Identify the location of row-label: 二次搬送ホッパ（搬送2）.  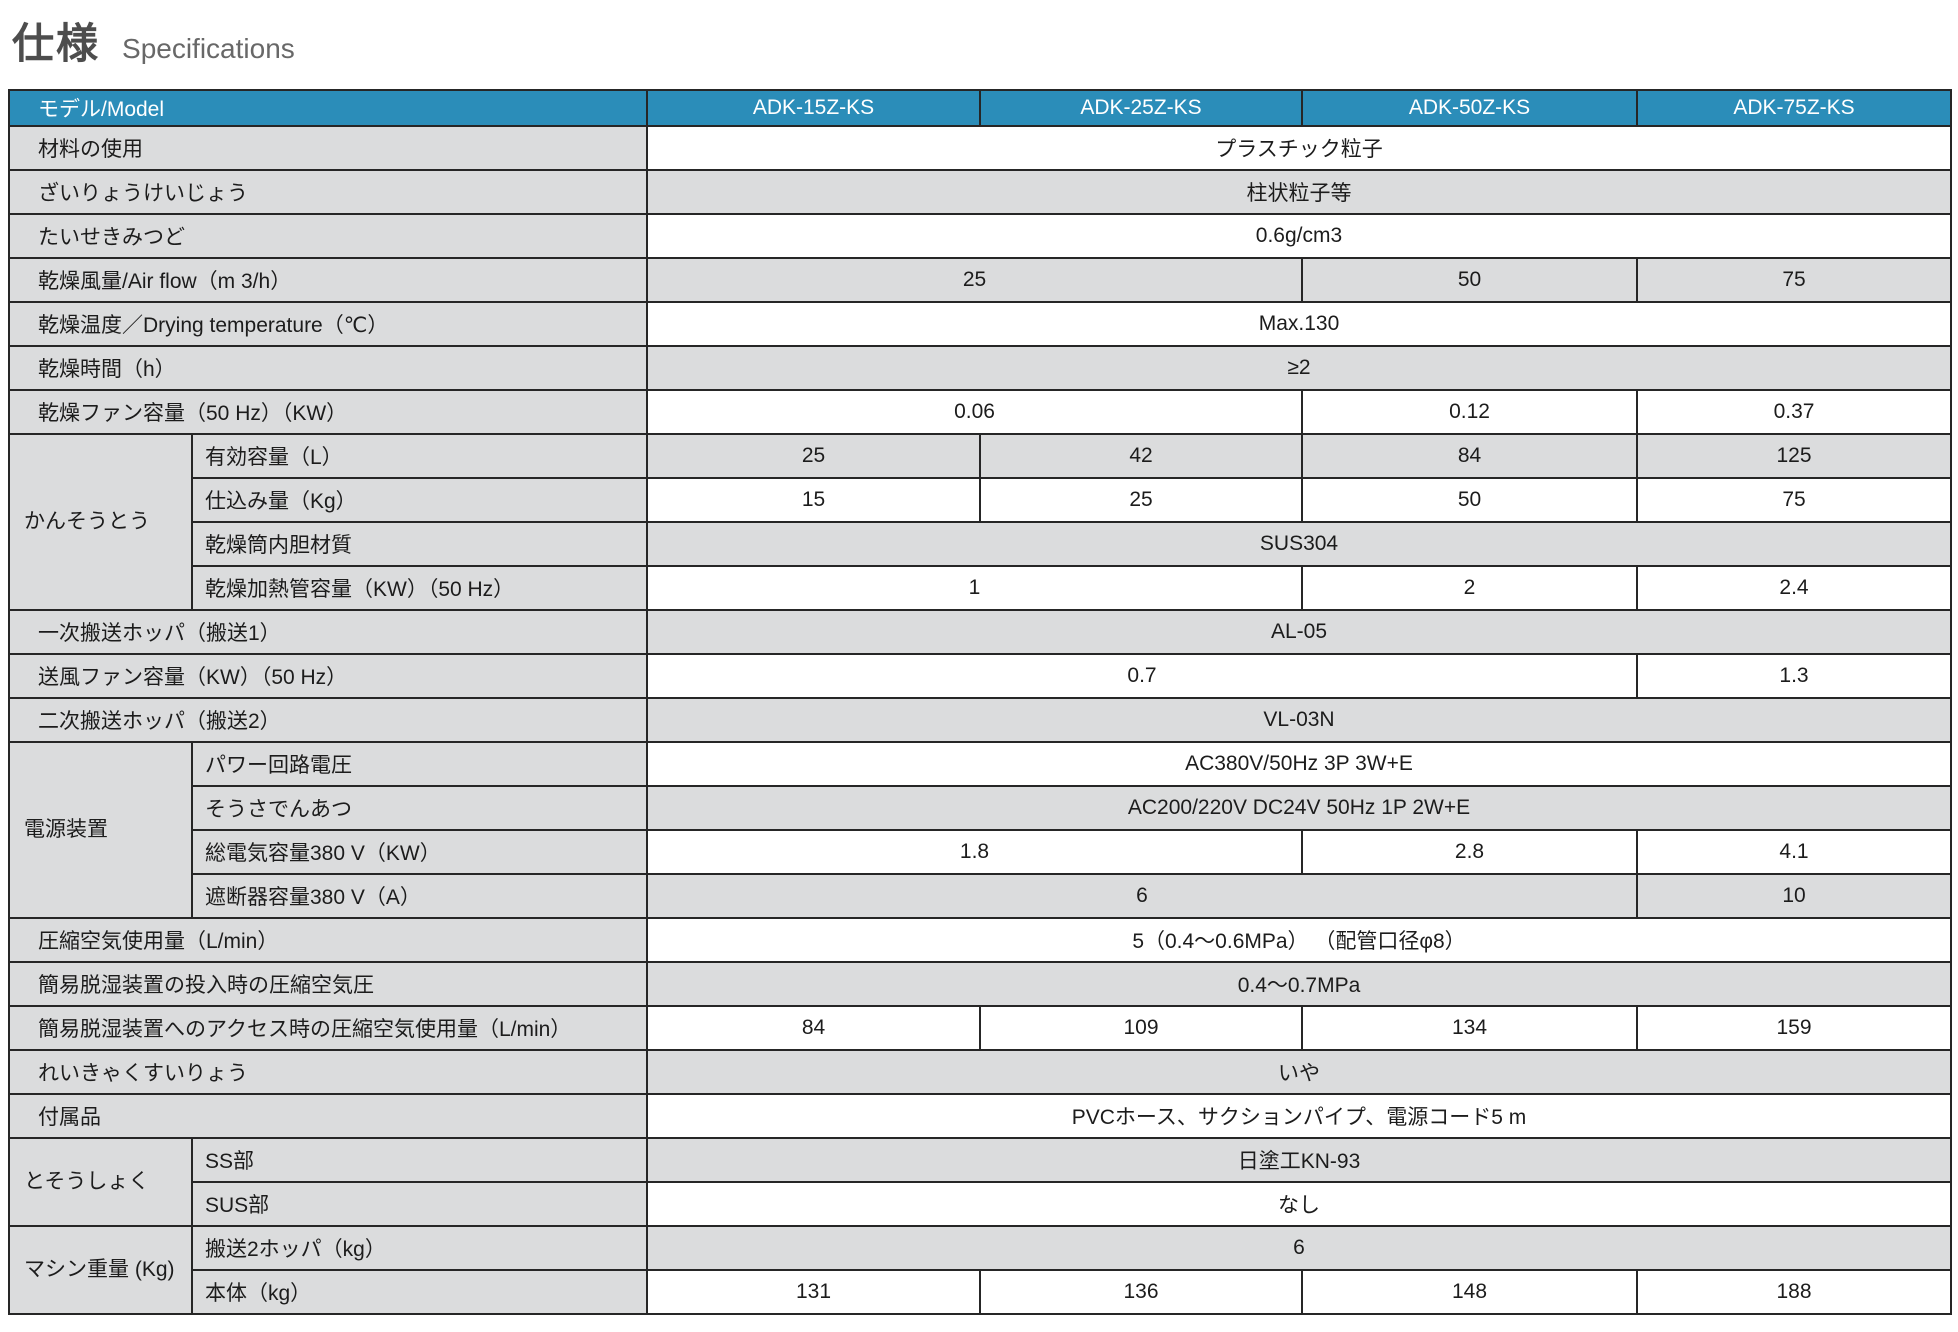
(328, 720).